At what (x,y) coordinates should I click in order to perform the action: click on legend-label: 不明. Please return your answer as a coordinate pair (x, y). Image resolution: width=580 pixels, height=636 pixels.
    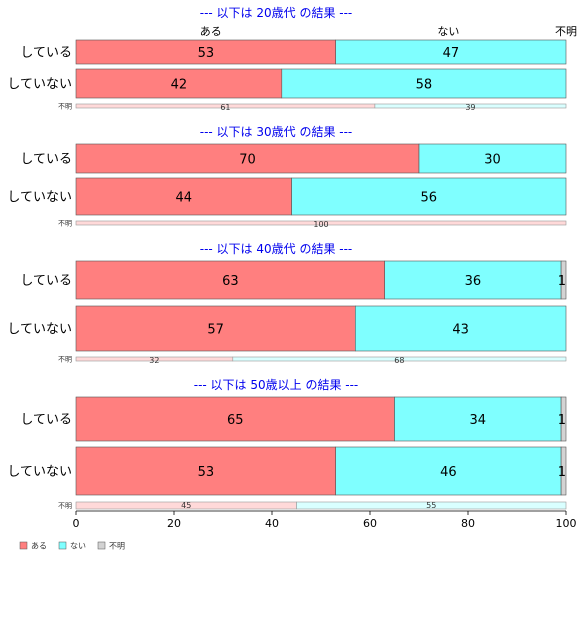
    Looking at the image, I should click on (117, 546).